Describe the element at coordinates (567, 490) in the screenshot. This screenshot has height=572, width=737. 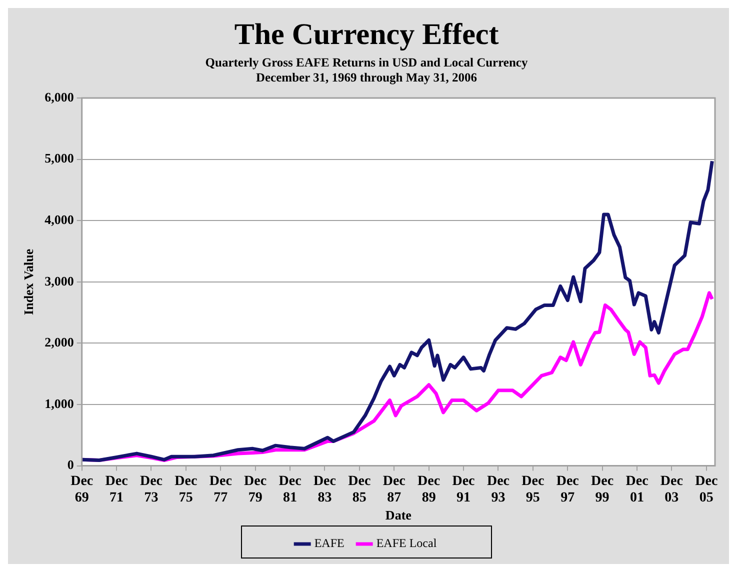
I see `x-tick-label: Dec 97` at that location.